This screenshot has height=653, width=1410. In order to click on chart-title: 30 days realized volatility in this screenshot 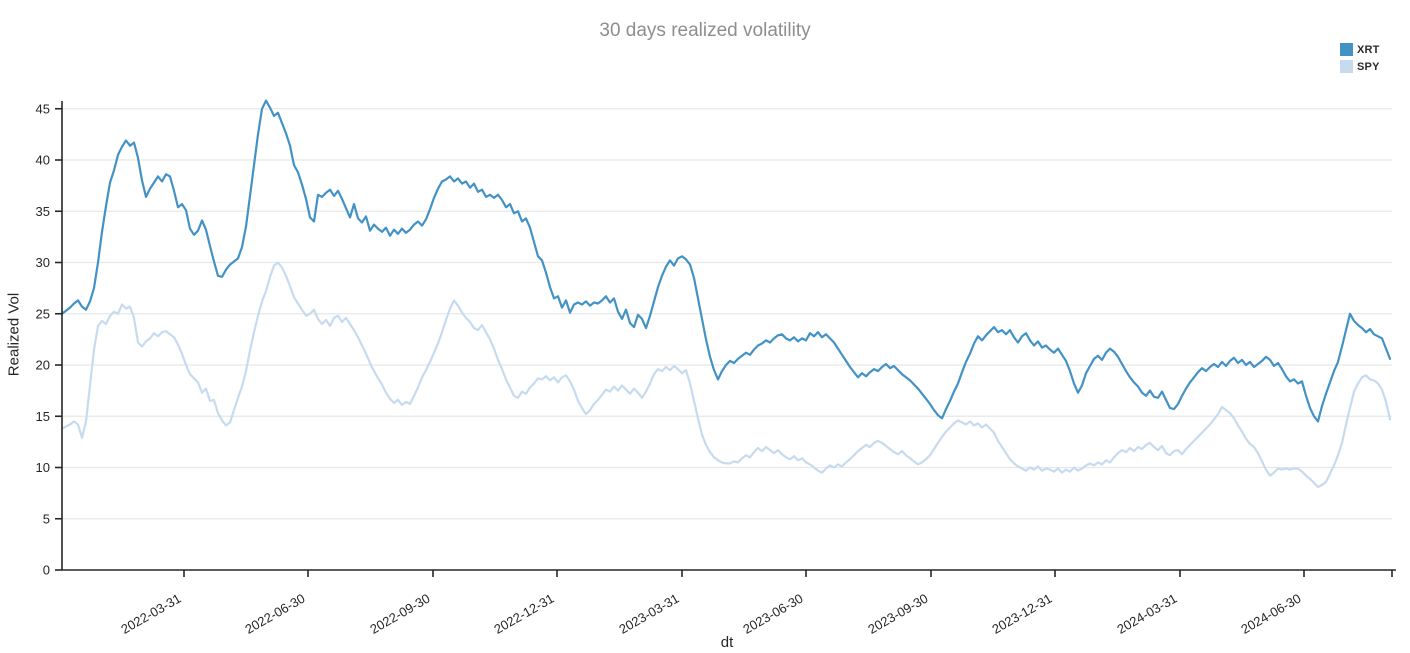, I will do `click(705, 30)`.